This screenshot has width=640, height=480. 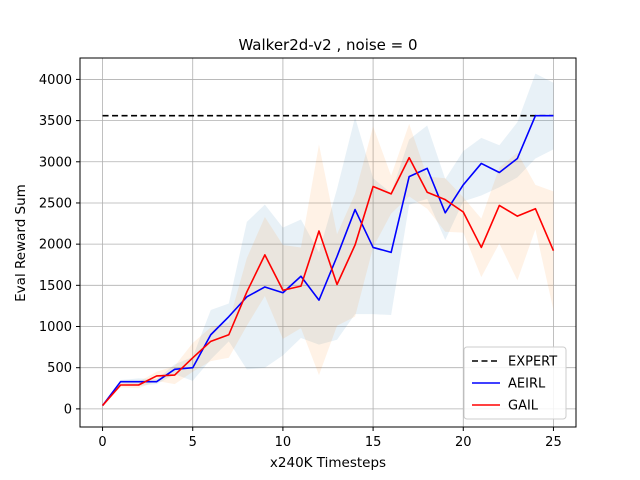 I want to click on y-tick-label: 2500, so click(x=55, y=203).